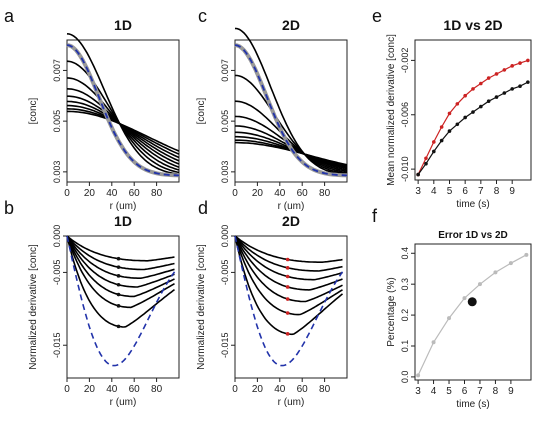  What do you see at coordinates (405, 346) in the screenshot?
I see `y-tick-label: 0.1` at bounding box center [405, 346].